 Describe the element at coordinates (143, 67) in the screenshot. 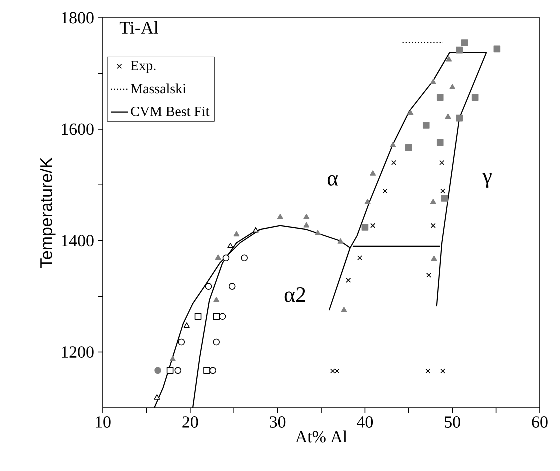

I see `legend-label: Exp.` at that location.